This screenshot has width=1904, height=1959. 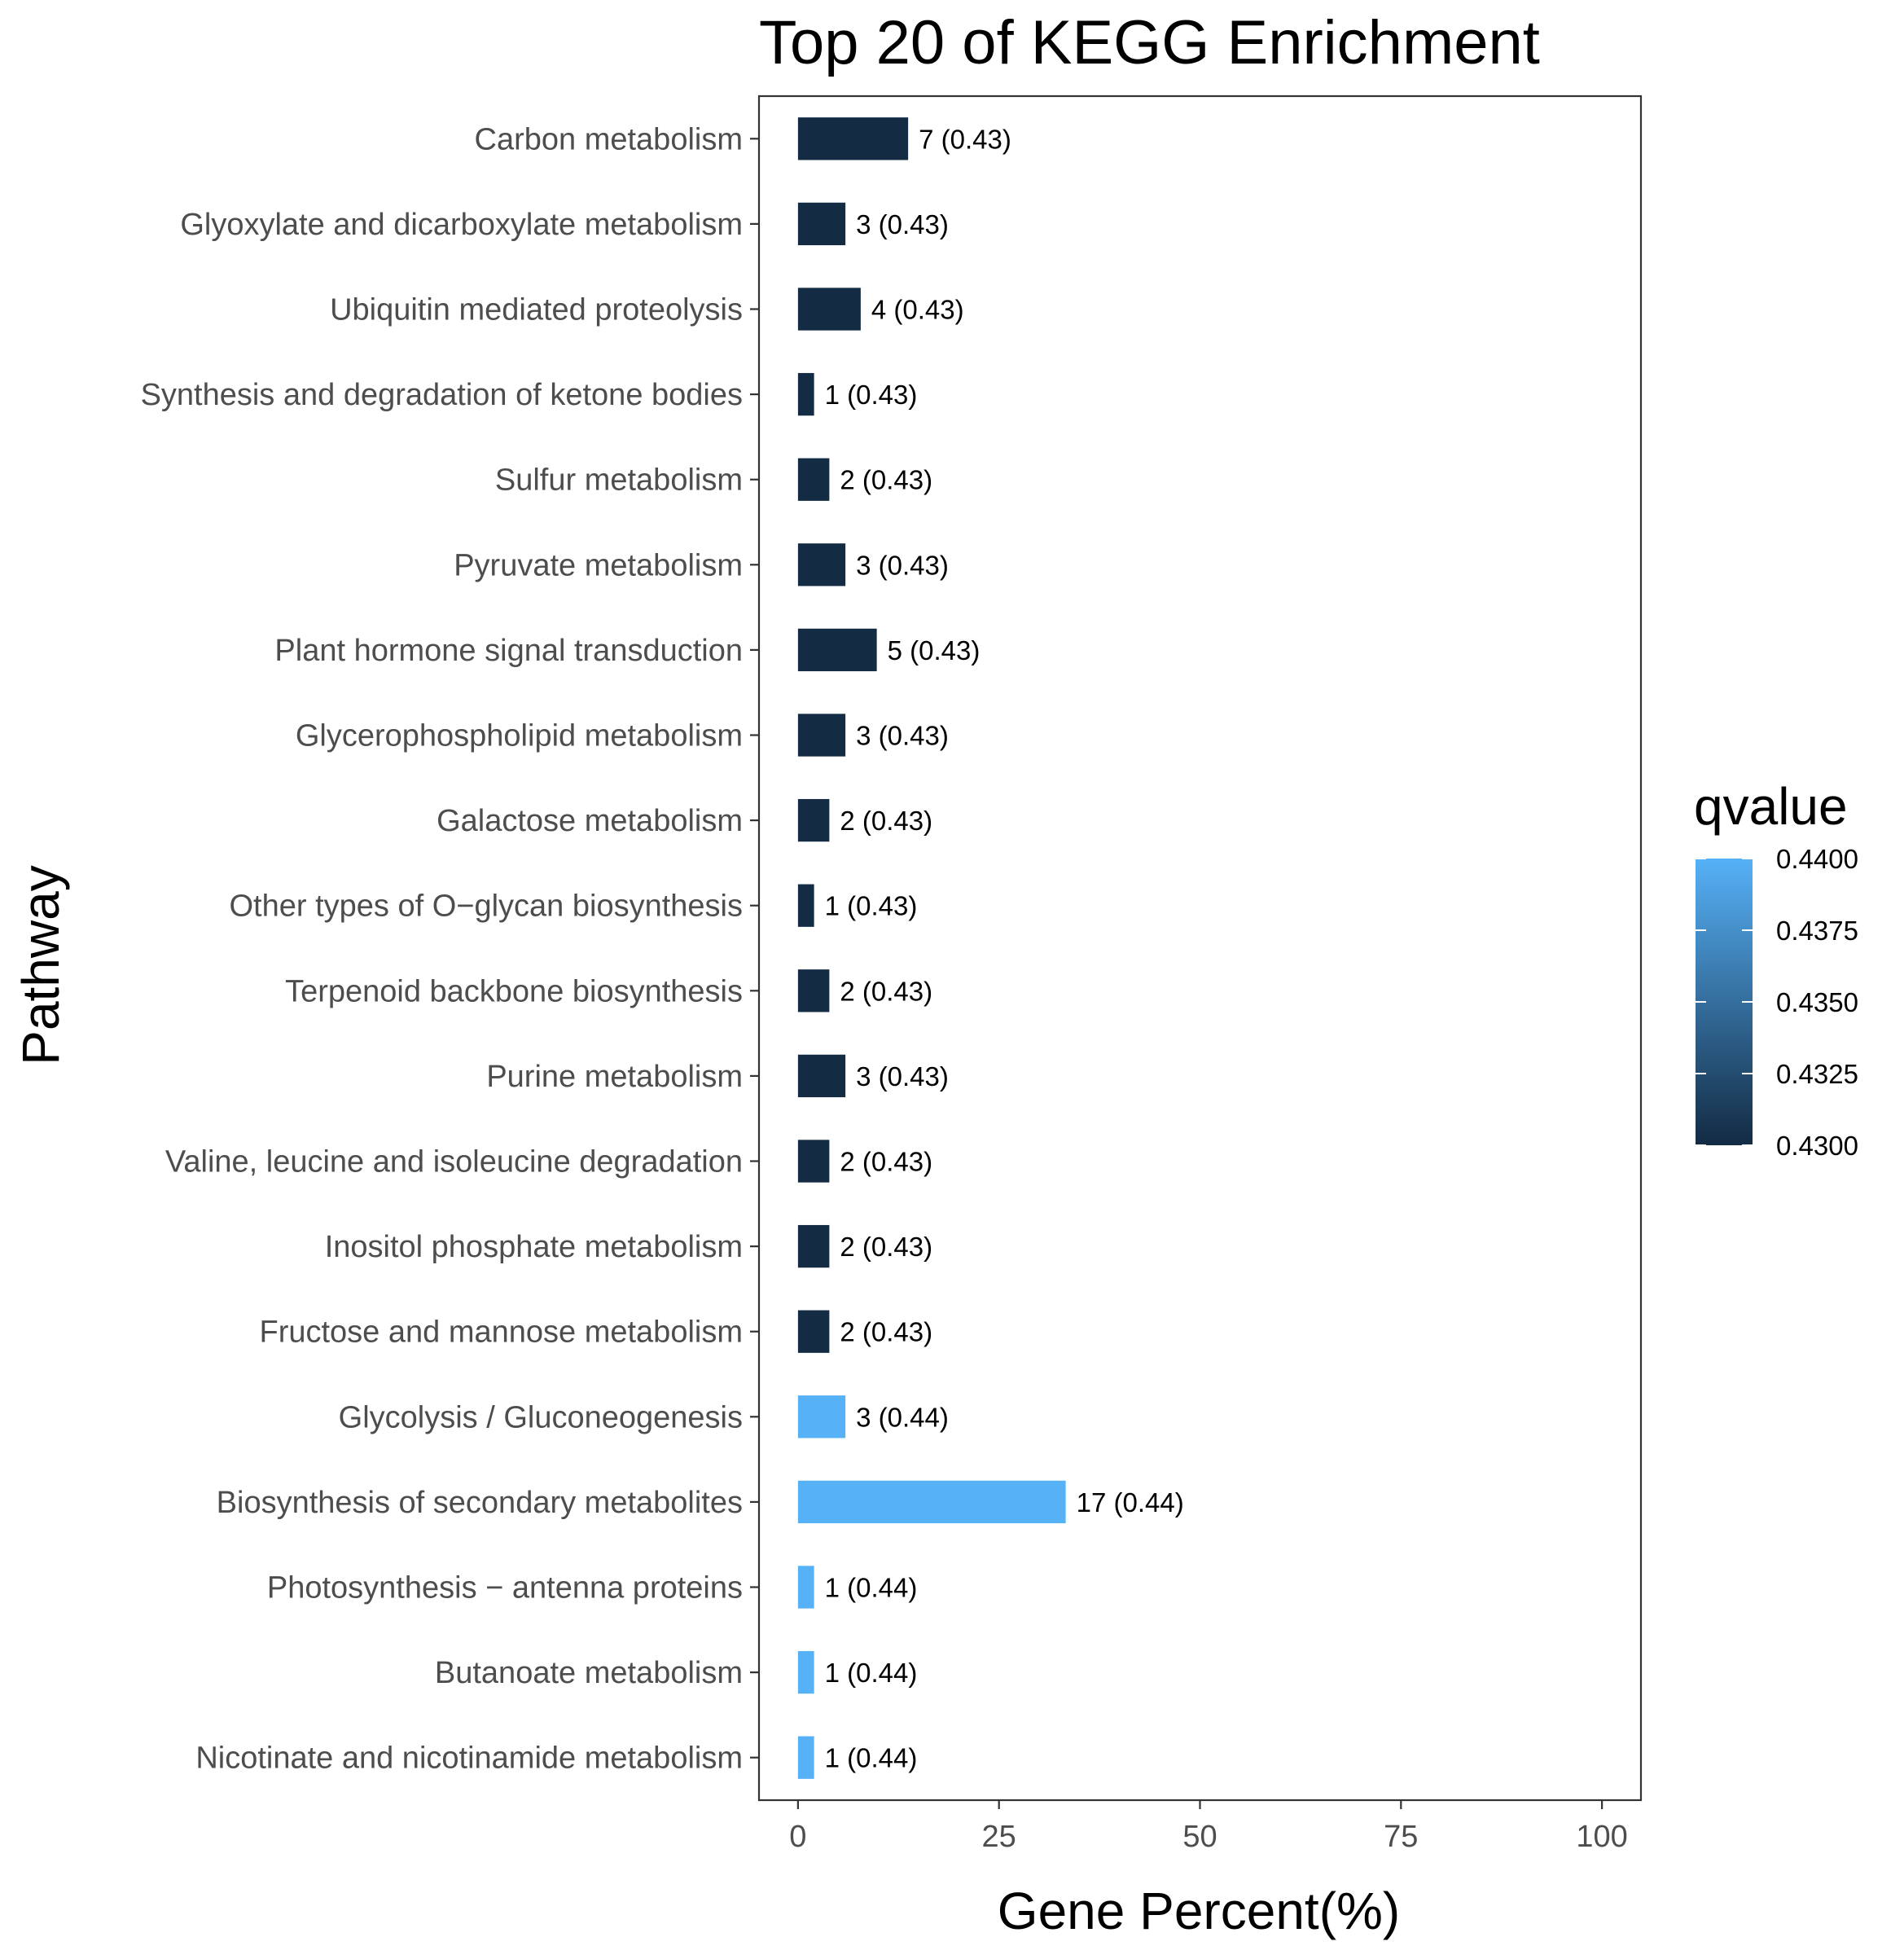 I want to click on y-axis-tick-label: Other types of O−glycan biosynthesis, so click(x=487, y=906).